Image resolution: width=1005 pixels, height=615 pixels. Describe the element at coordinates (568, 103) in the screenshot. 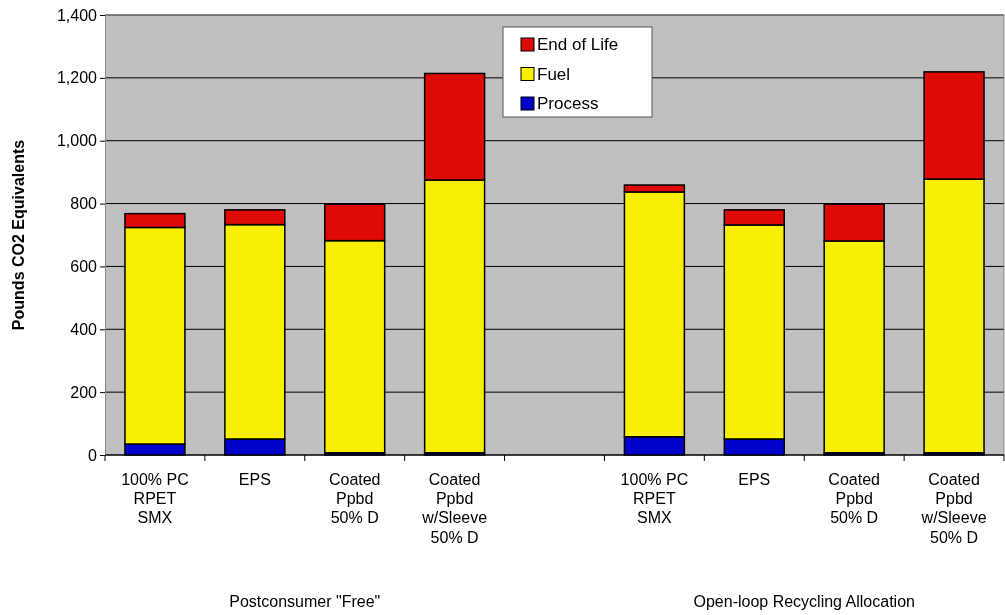

I see `legend-label: Process` at that location.